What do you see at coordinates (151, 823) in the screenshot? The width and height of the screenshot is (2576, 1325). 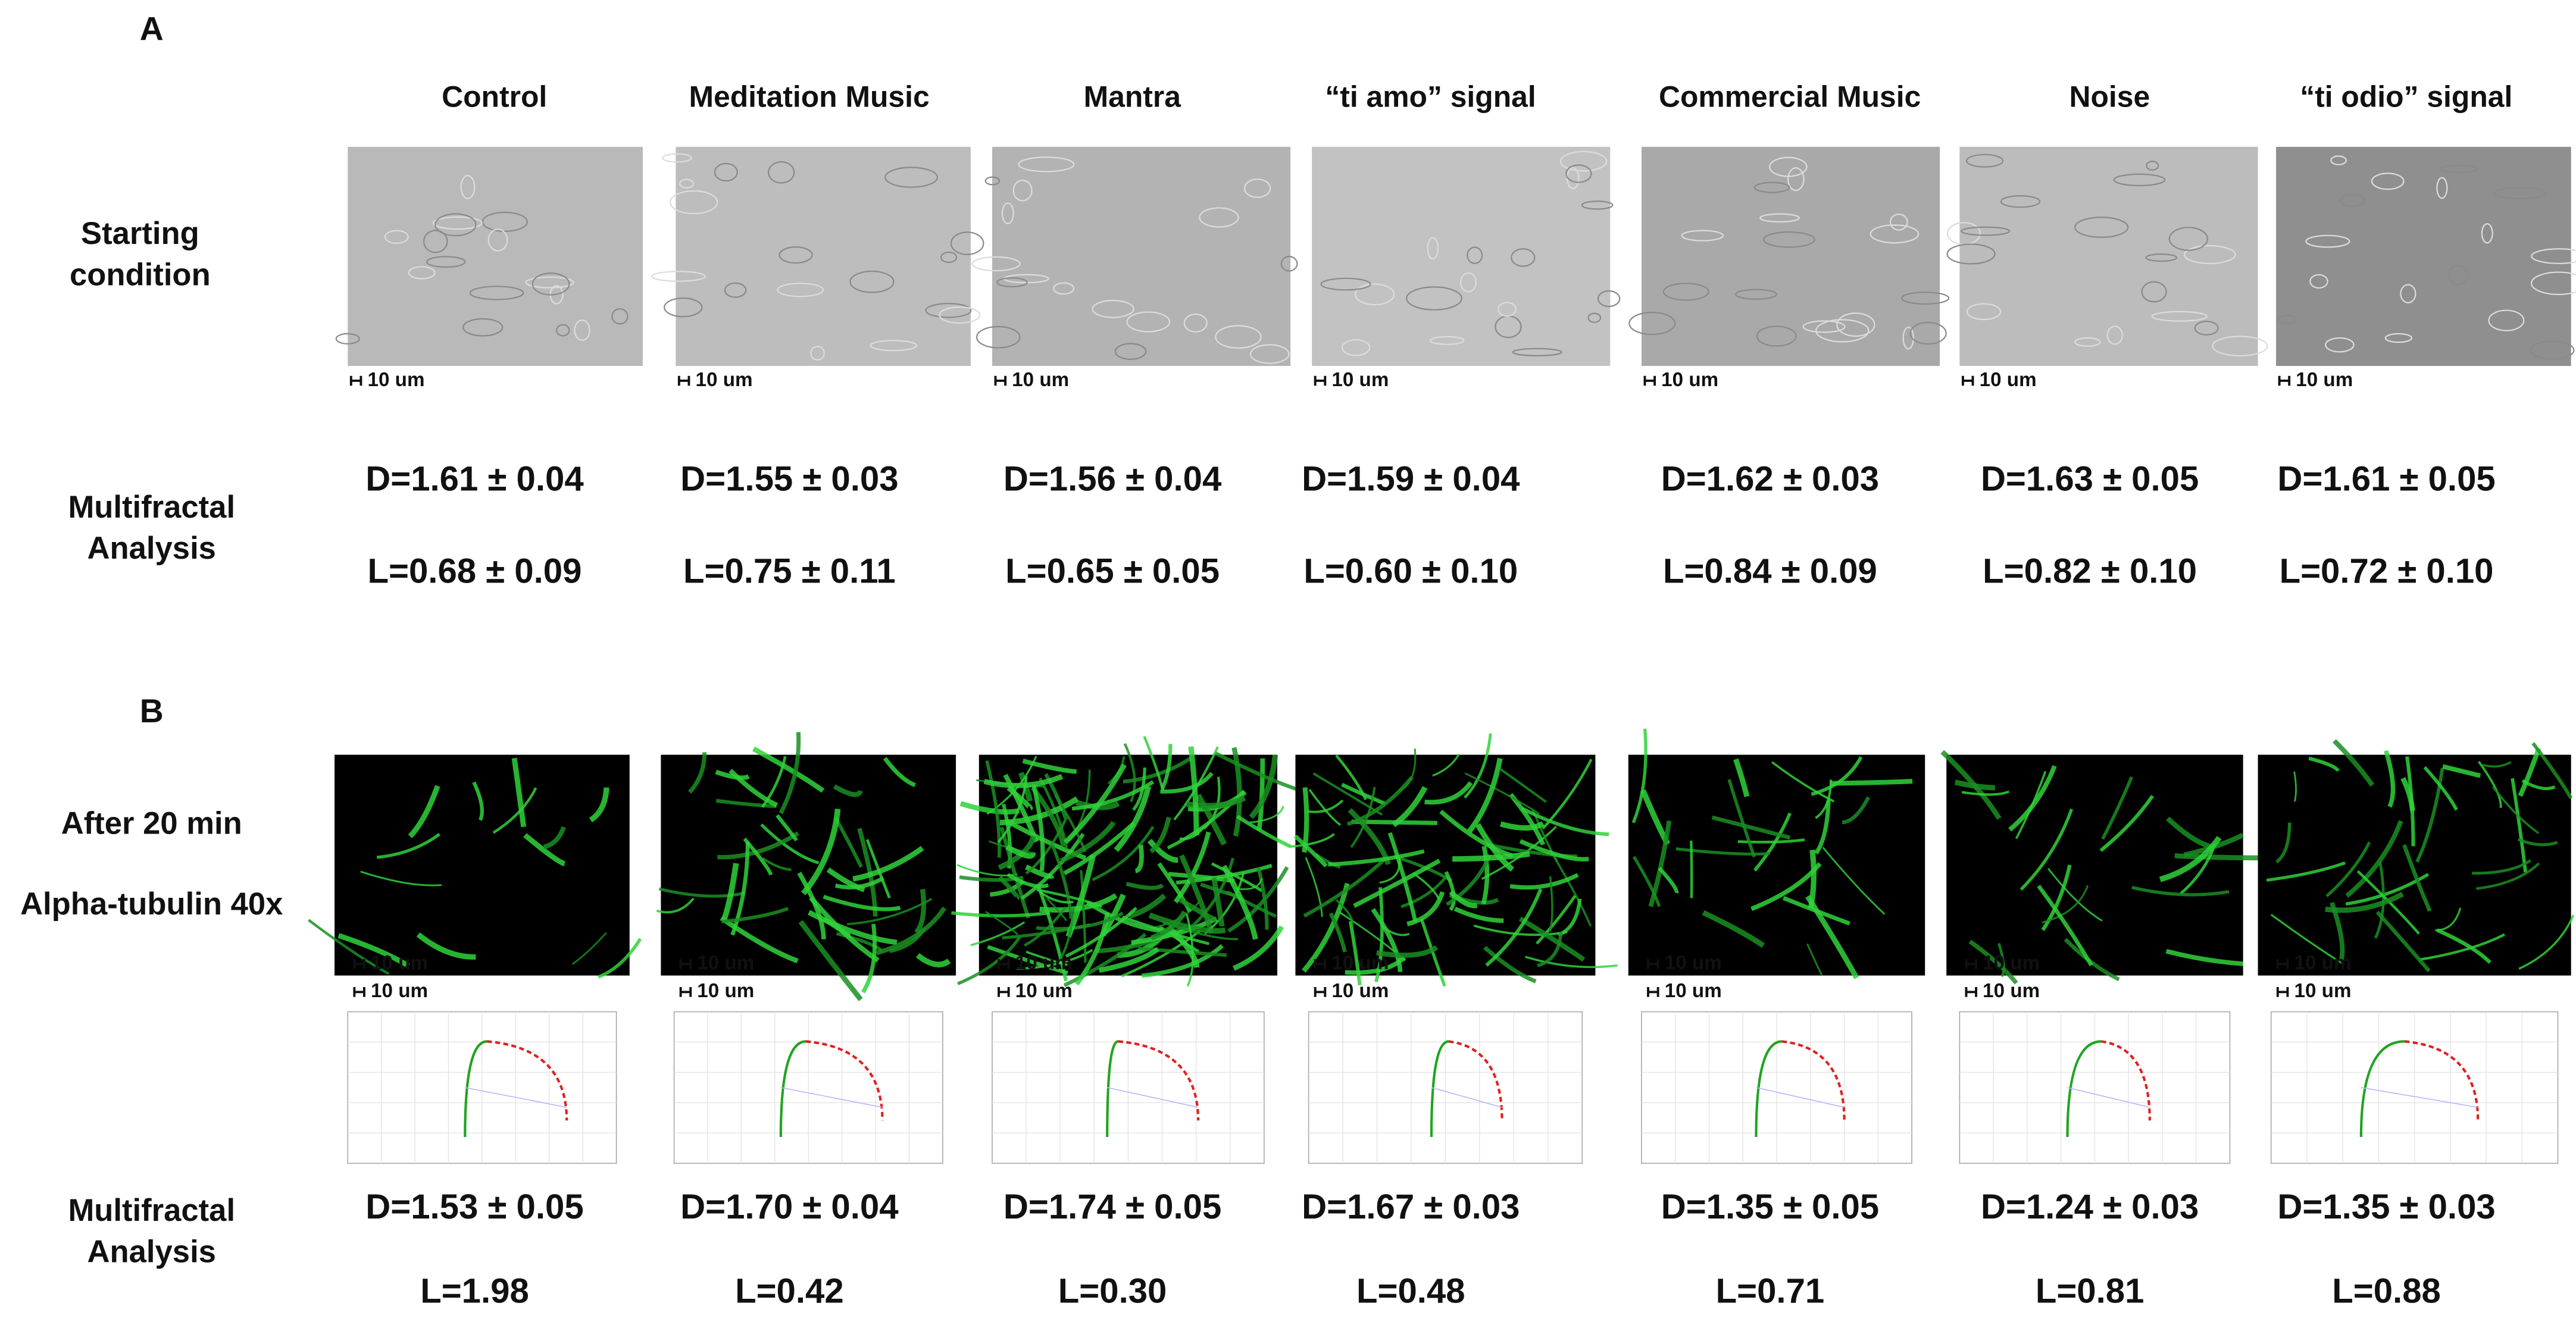 I see `row-label: After 20 min` at bounding box center [151, 823].